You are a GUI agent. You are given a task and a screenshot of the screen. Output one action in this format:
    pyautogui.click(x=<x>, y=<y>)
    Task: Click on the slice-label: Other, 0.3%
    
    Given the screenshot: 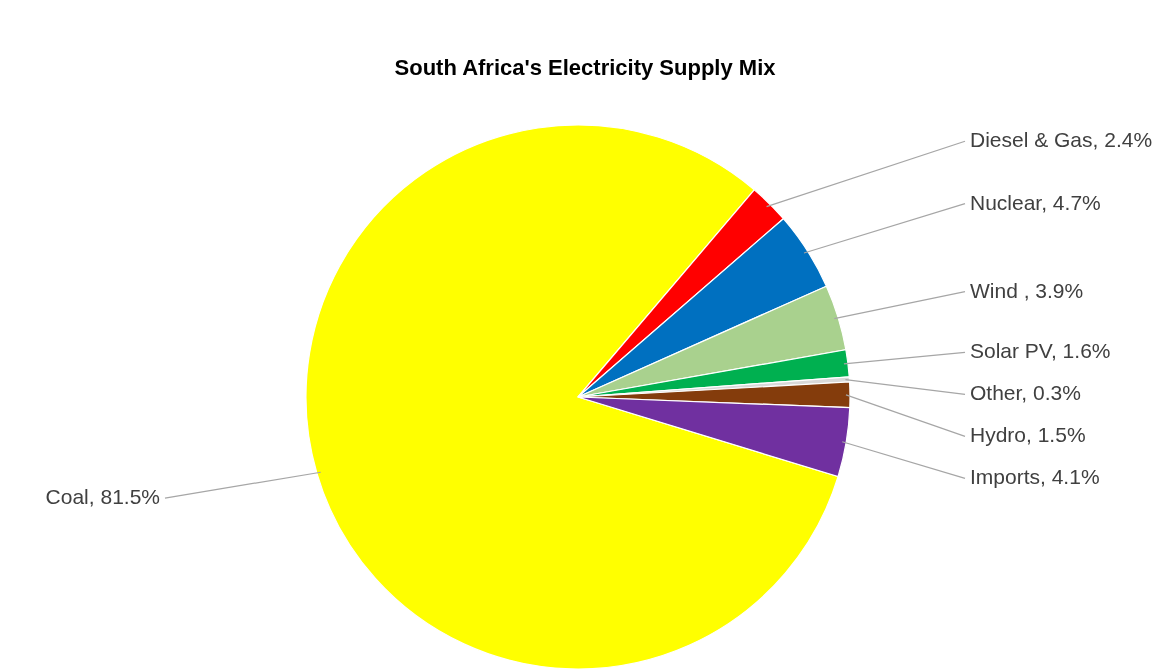 What is the action you would take?
    pyautogui.click(x=1025, y=393)
    